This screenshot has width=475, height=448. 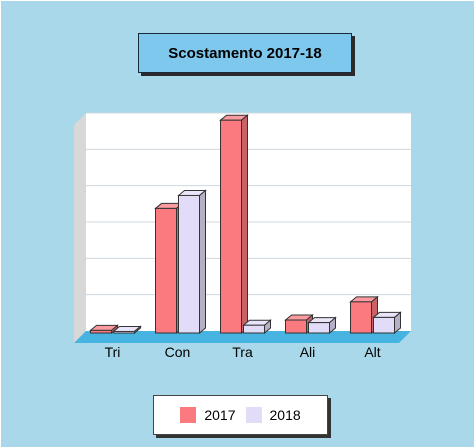 What do you see at coordinates (240, 415) in the screenshot?
I see `legend: 2017 2018` at bounding box center [240, 415].